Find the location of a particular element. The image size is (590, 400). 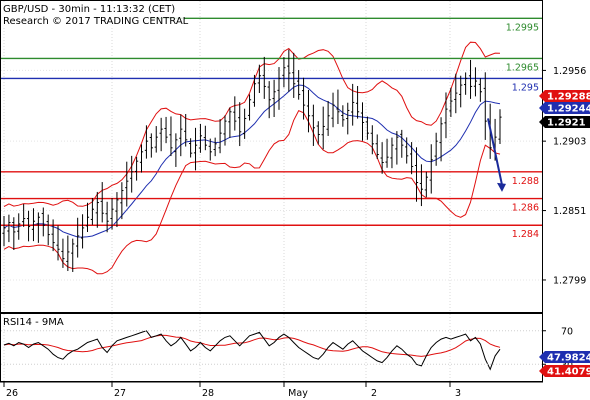

price-tick-label: 1.2956 is located at coordinates (569, 71).